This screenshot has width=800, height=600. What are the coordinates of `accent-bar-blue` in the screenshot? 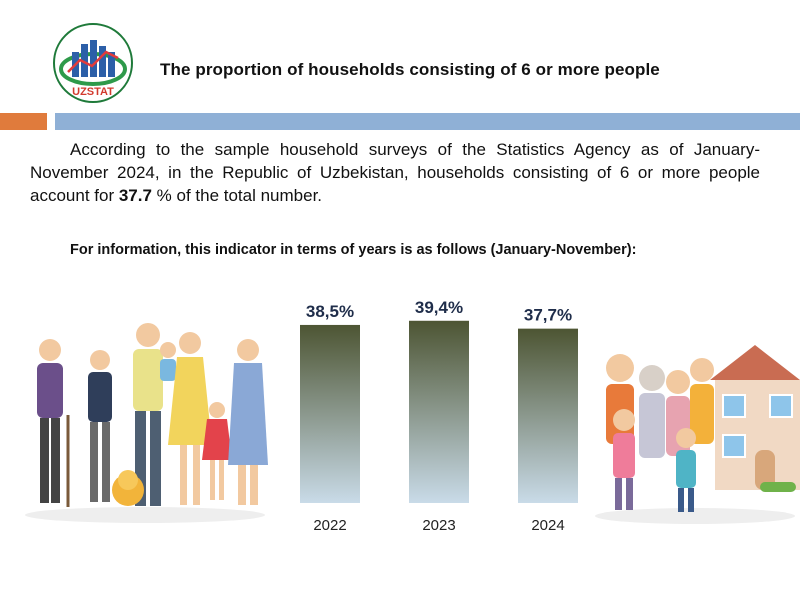 It's located at (427, 121).